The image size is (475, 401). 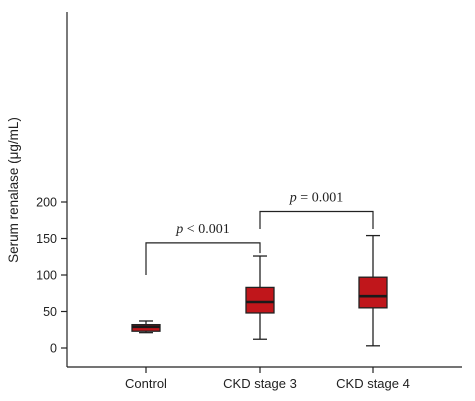 I want to click on y-tick-label: 150, so click(x=46, y=239).